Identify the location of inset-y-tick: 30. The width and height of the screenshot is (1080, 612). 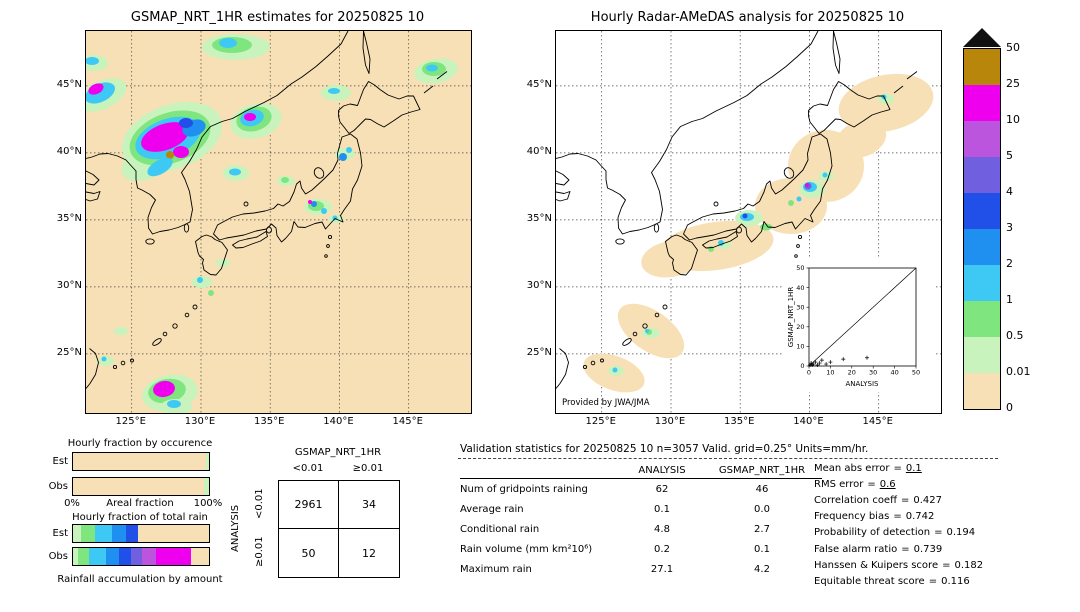
(800, 307).